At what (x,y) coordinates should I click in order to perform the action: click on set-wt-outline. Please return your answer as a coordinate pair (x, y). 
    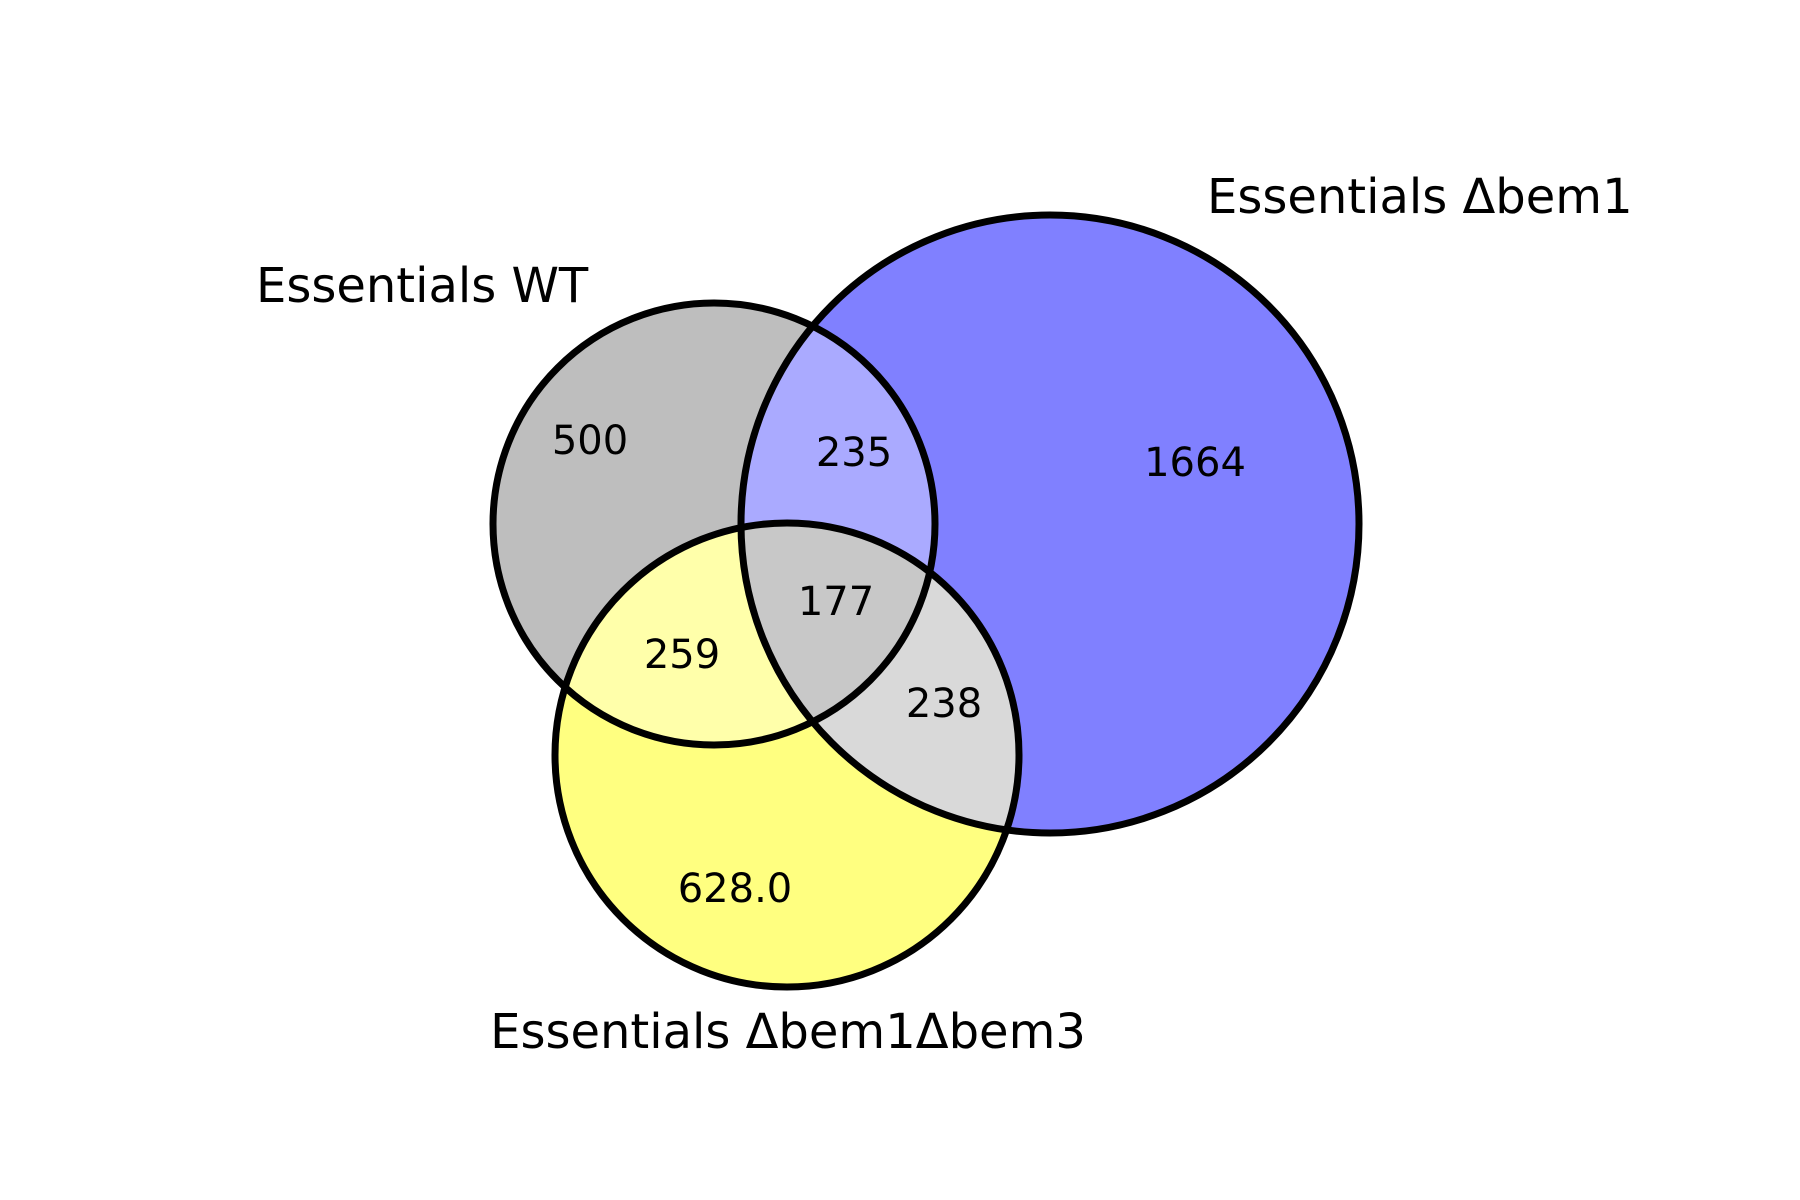
    Looking at the image, I should click on (714, 524).